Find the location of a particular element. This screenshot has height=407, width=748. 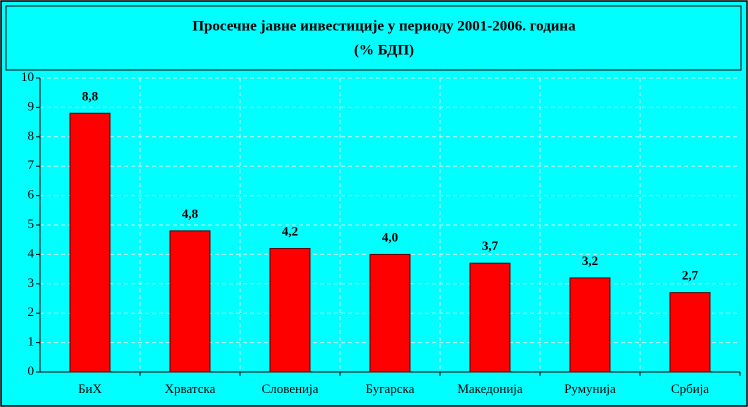

x-tick-label: Словенија is located at coordinates (290, 388).